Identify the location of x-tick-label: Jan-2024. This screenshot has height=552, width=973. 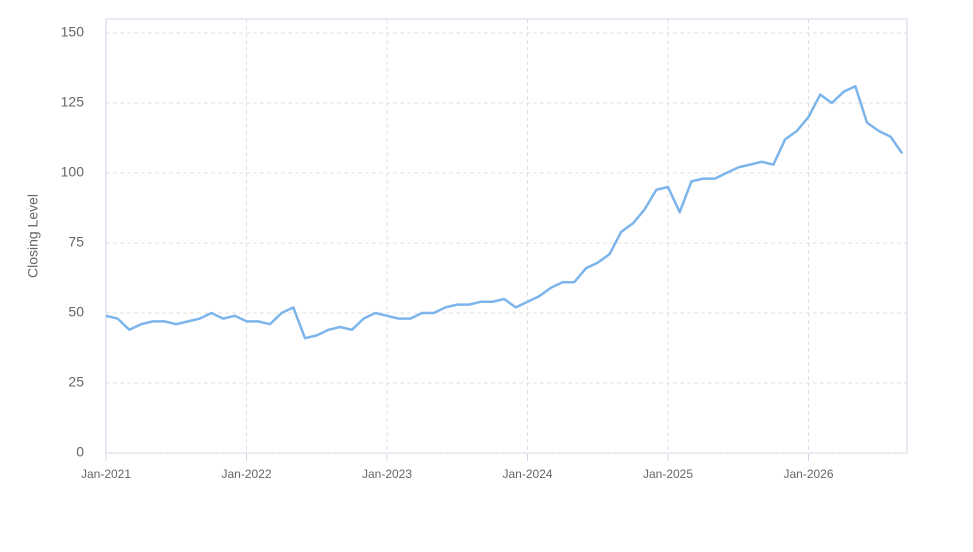
(527, 474).